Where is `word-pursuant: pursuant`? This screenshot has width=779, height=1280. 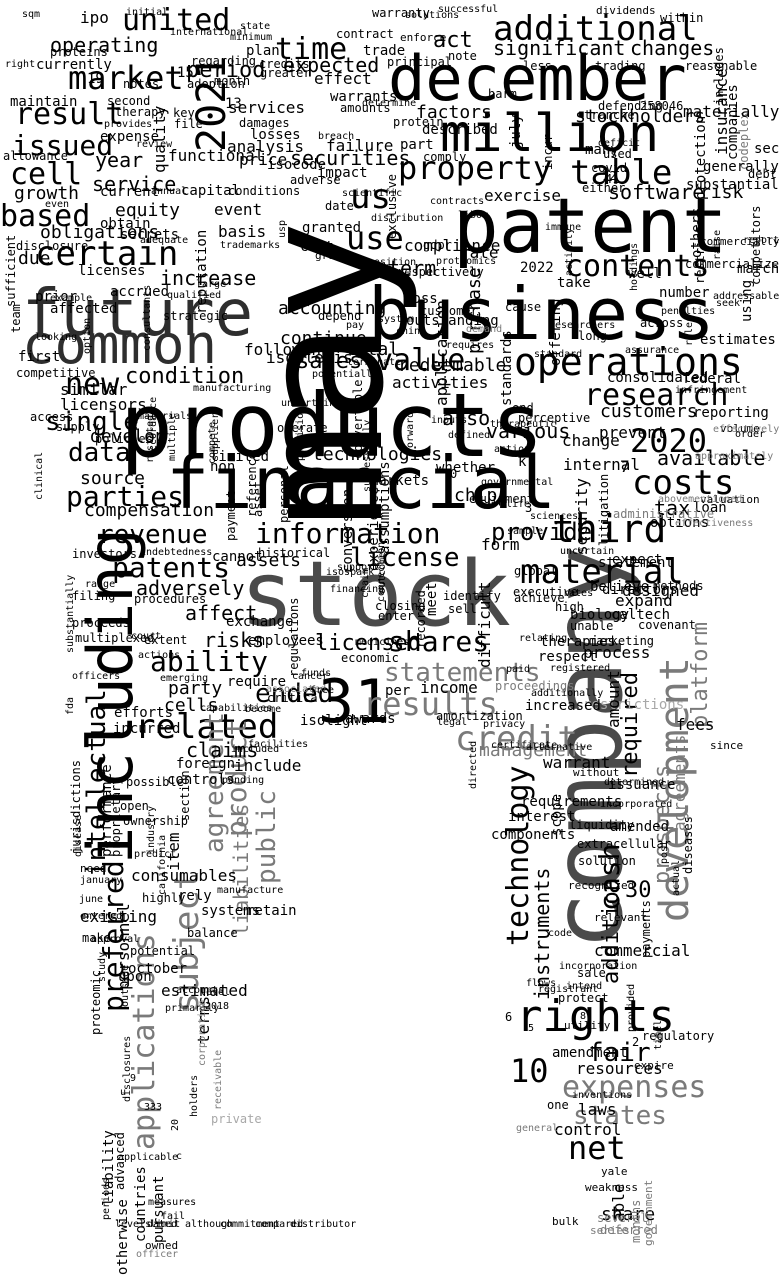
word-pursuant: pursuant is located at coordinates (159, 1209).